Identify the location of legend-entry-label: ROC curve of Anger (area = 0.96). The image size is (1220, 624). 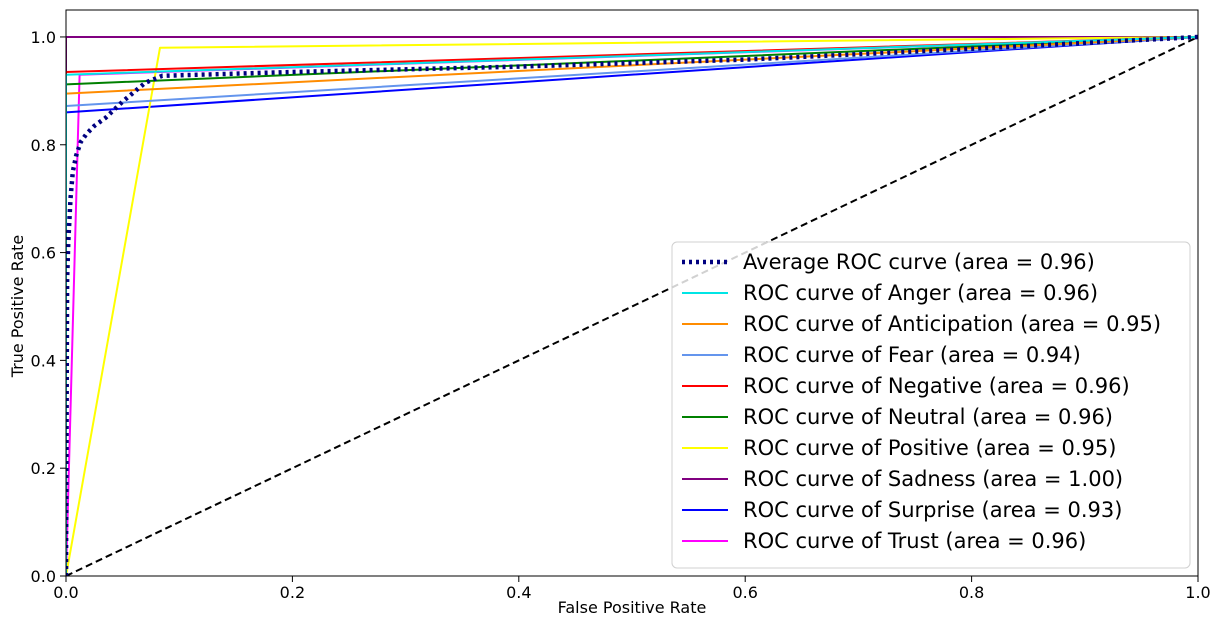
(920, 293).